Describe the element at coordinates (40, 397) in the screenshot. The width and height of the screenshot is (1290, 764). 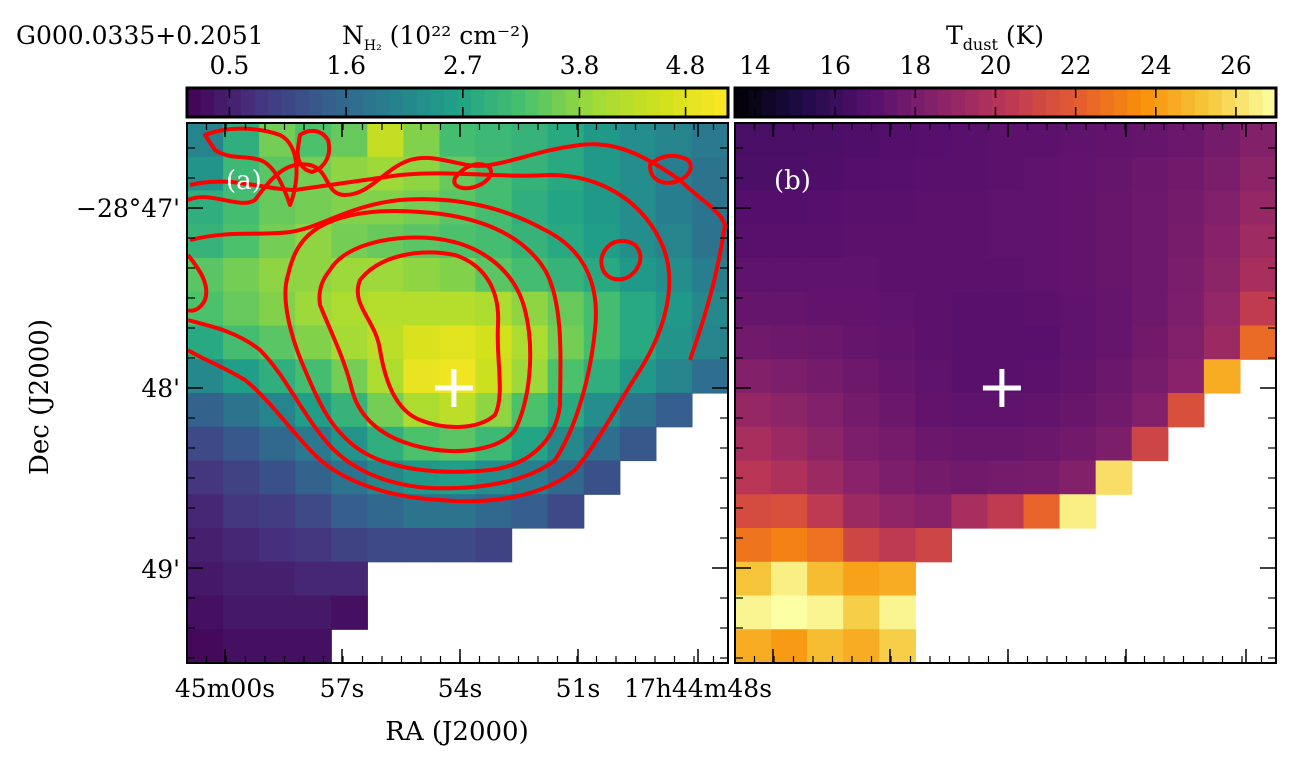
I see `y-axis-label: Dec (J2000)` at that location.